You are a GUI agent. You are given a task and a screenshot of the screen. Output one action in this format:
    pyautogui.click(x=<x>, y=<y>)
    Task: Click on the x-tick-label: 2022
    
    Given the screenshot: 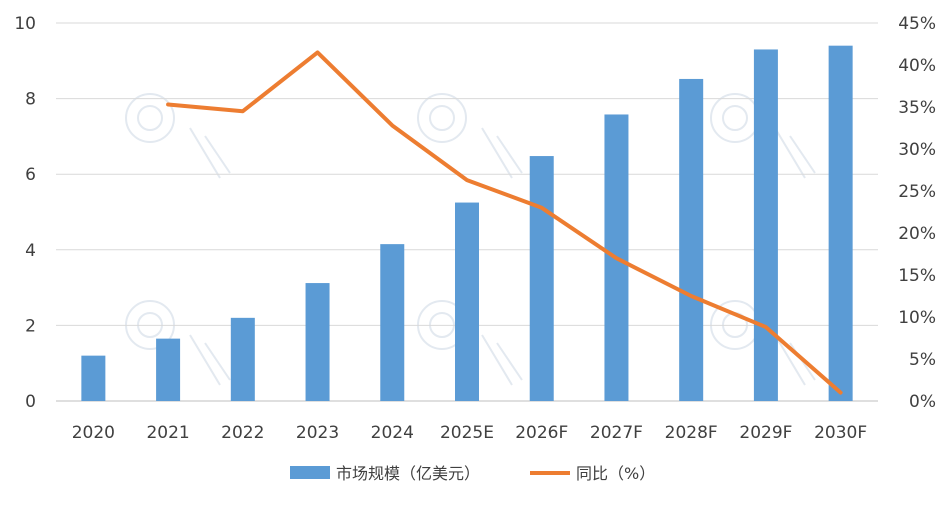 What is the action you would take?
    pyautogui.click(x=242, y=433)
    